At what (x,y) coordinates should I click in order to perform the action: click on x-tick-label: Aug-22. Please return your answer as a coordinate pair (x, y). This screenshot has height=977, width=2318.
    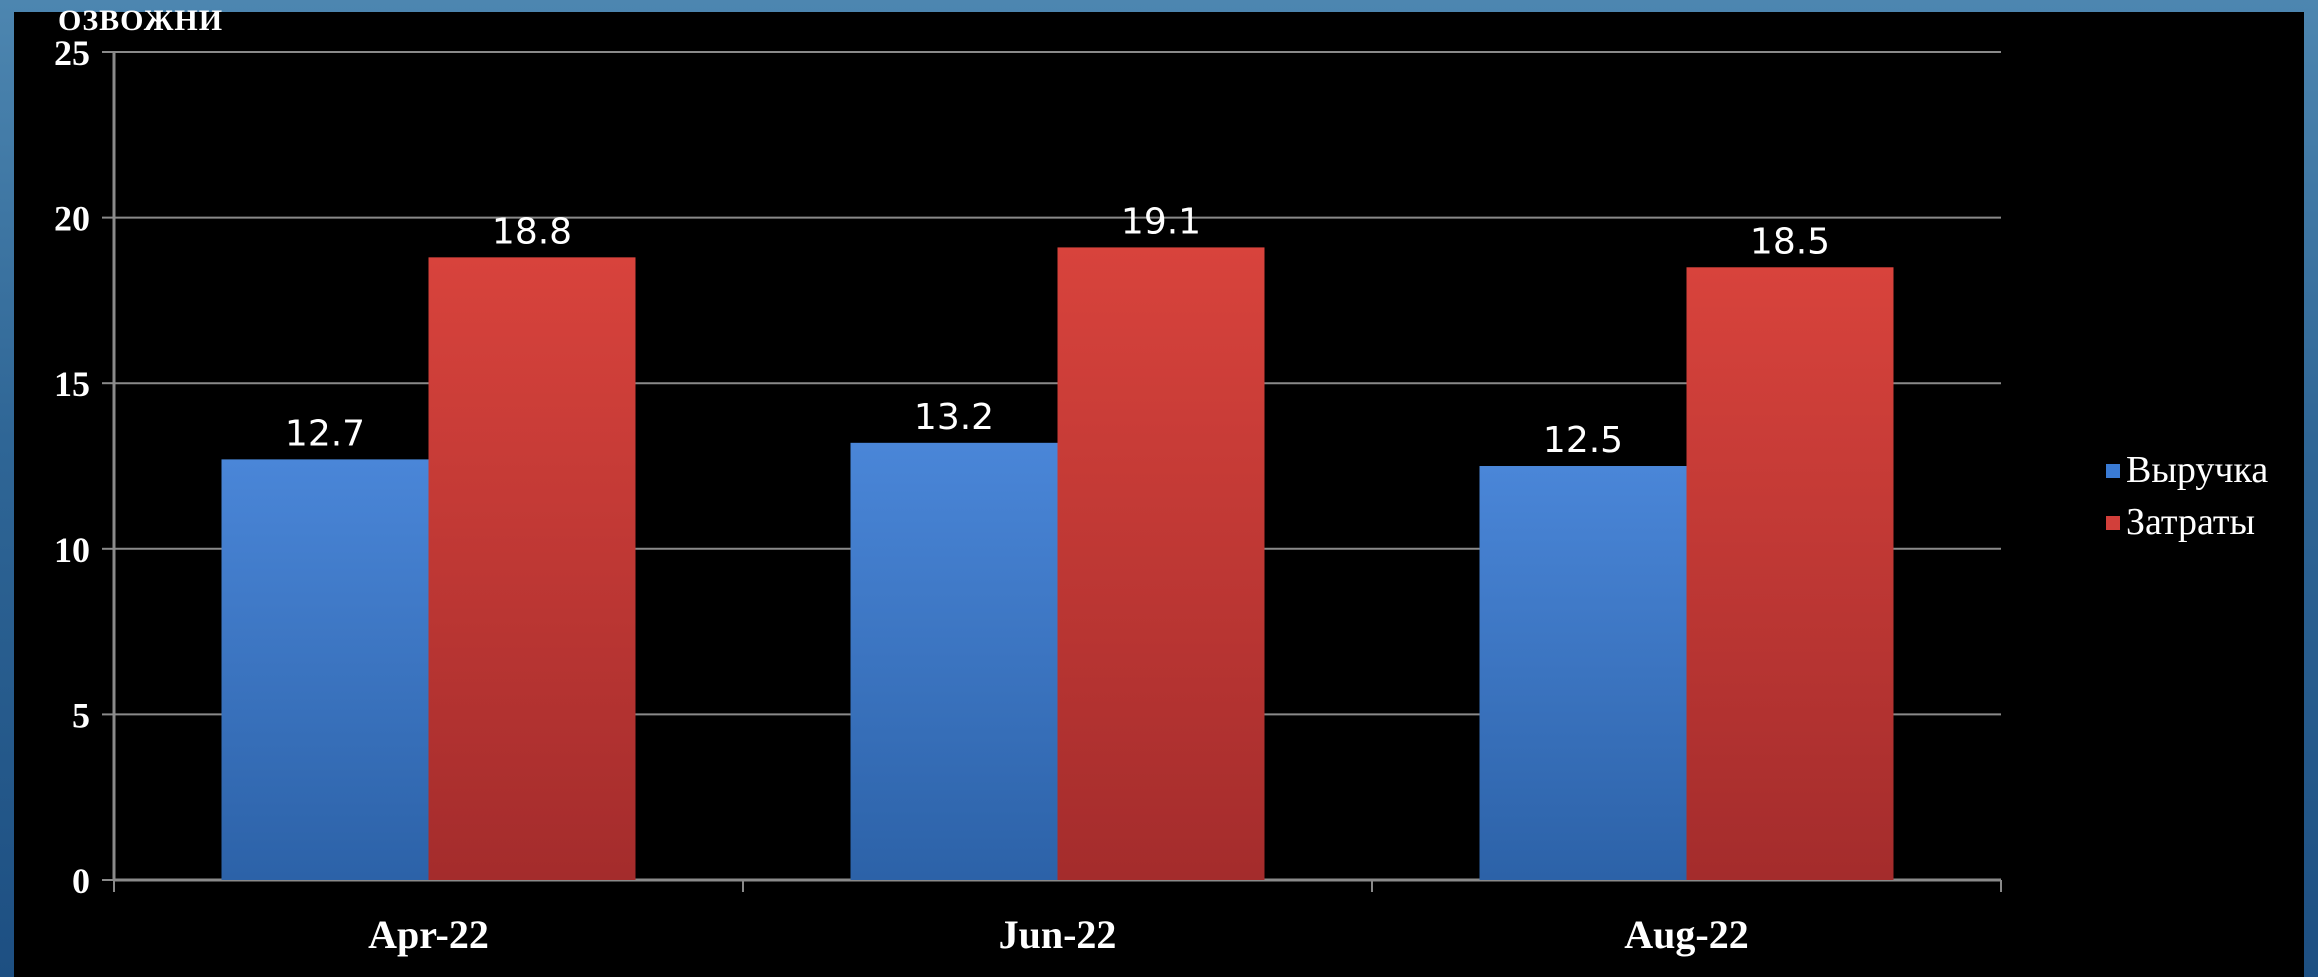
    Looking at the image, I should click on (1686, 934).